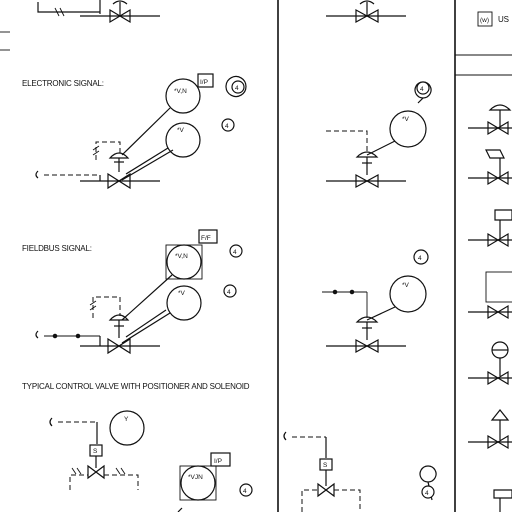 This screenshot has width=512, height=512. Describe the element at coordinates (245, 491) in the screenshot. I see `typical-note: 4` at that location.